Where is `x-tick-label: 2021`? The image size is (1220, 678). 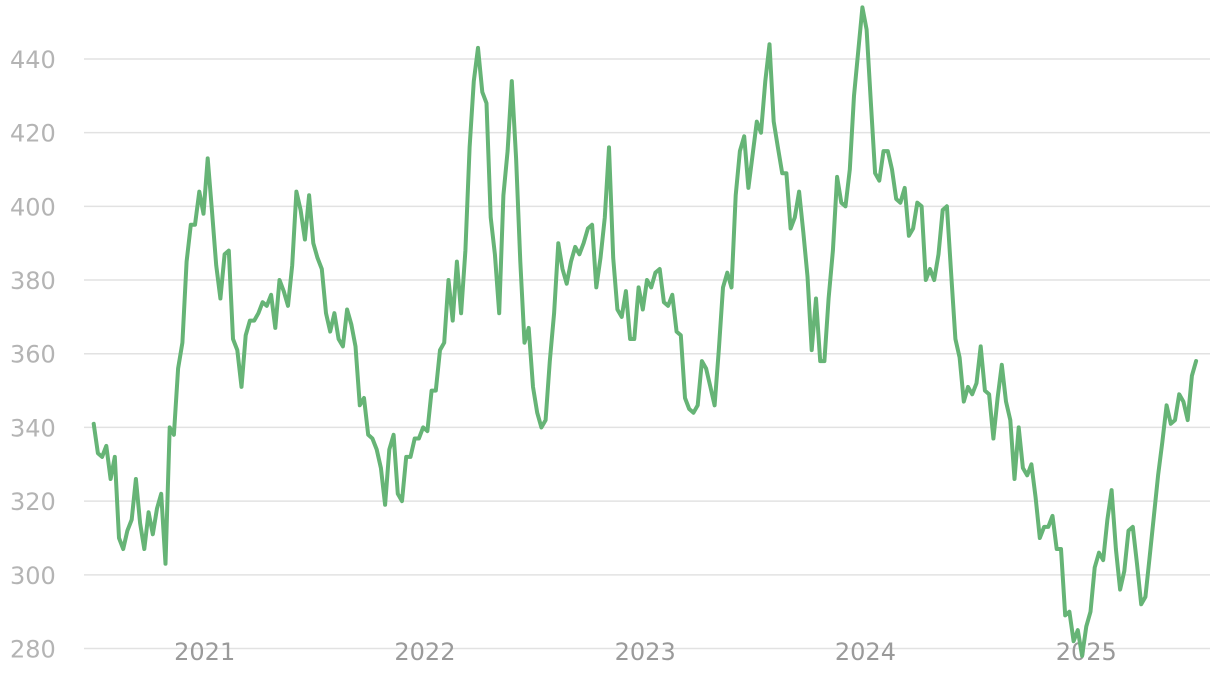
x-tick-label: 2021 is located at coordinates (204, 652).